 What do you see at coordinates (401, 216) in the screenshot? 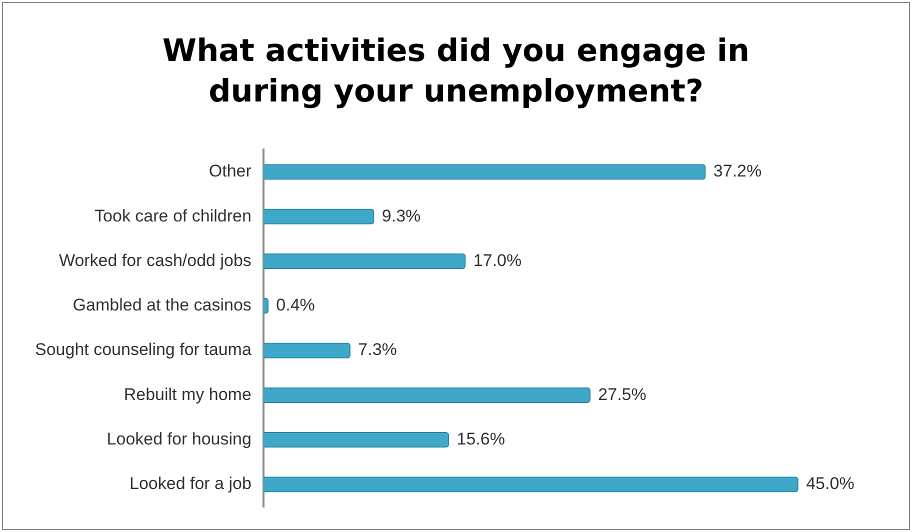
I see `data-label: 9.3%` at bounding box center [401, 216].